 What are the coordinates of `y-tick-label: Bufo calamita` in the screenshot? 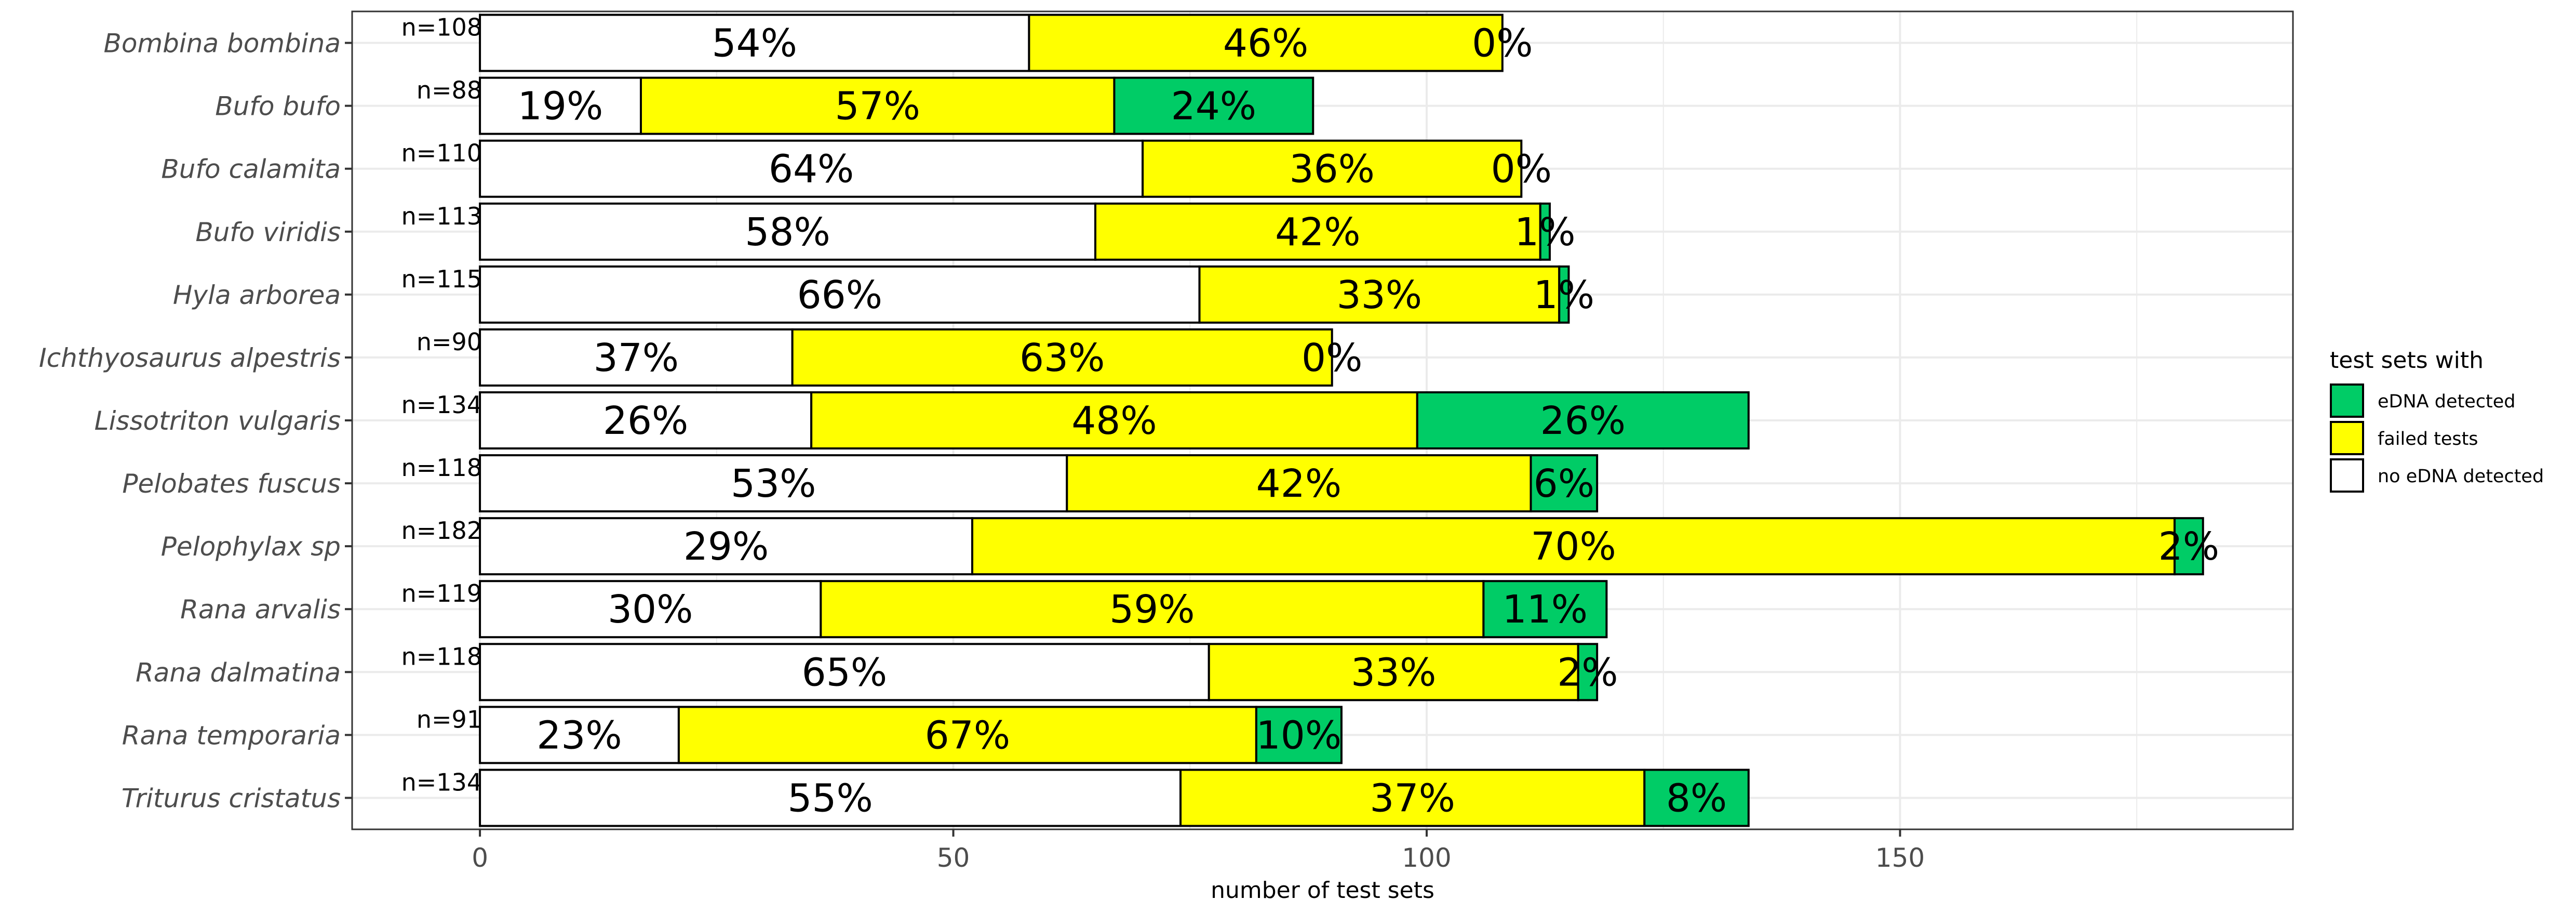 It's located at (251, 169).